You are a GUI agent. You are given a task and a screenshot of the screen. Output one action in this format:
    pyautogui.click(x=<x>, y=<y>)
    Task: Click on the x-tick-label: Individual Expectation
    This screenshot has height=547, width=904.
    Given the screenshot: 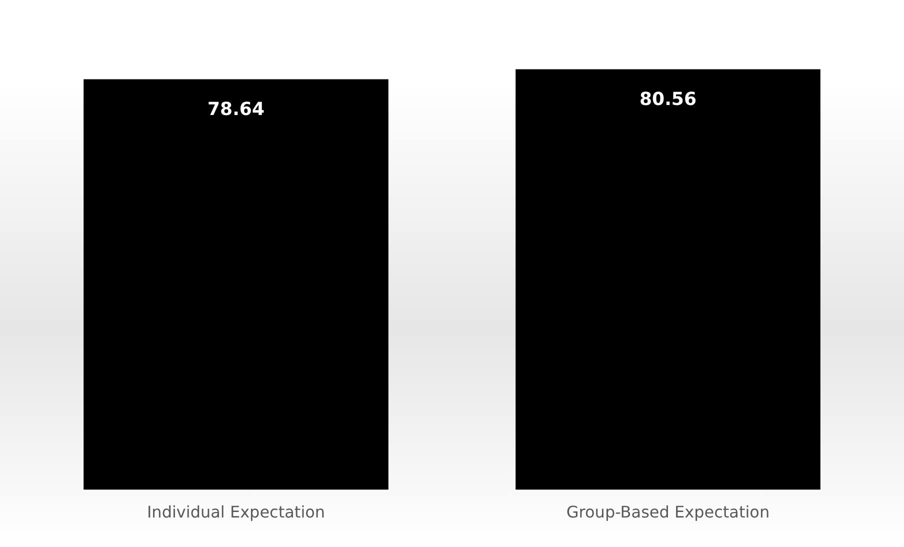 What is the action you would take?
    pyautogui.click(x=236, y=512)
    